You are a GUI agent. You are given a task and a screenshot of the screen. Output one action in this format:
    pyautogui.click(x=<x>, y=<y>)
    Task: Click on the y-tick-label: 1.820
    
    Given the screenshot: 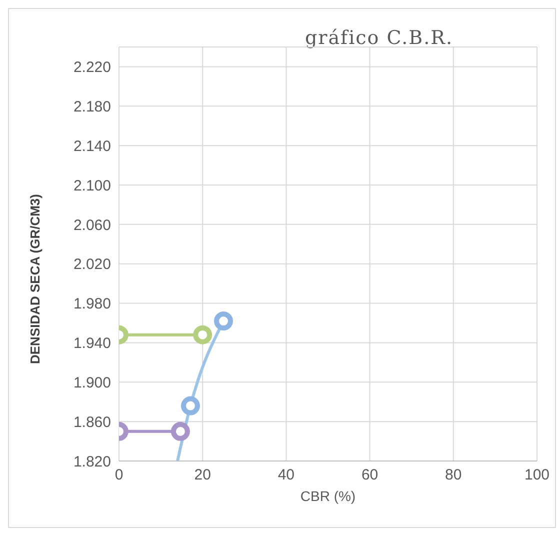 What is the action you would take?
    pyautogui.click(x=92, y=461)
    